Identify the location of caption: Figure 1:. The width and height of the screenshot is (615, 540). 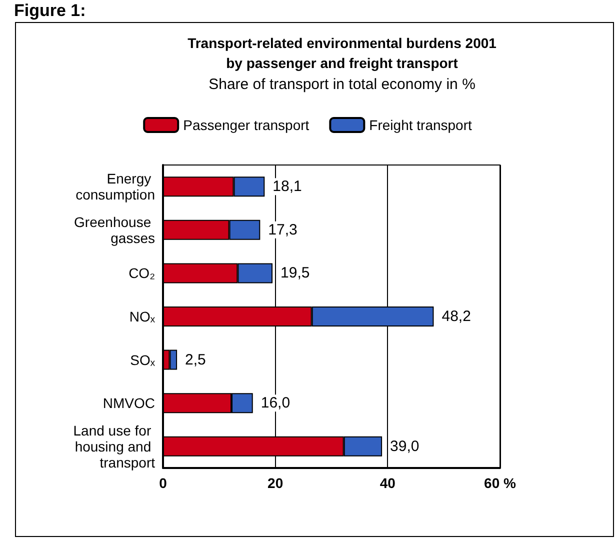
(50, 11).